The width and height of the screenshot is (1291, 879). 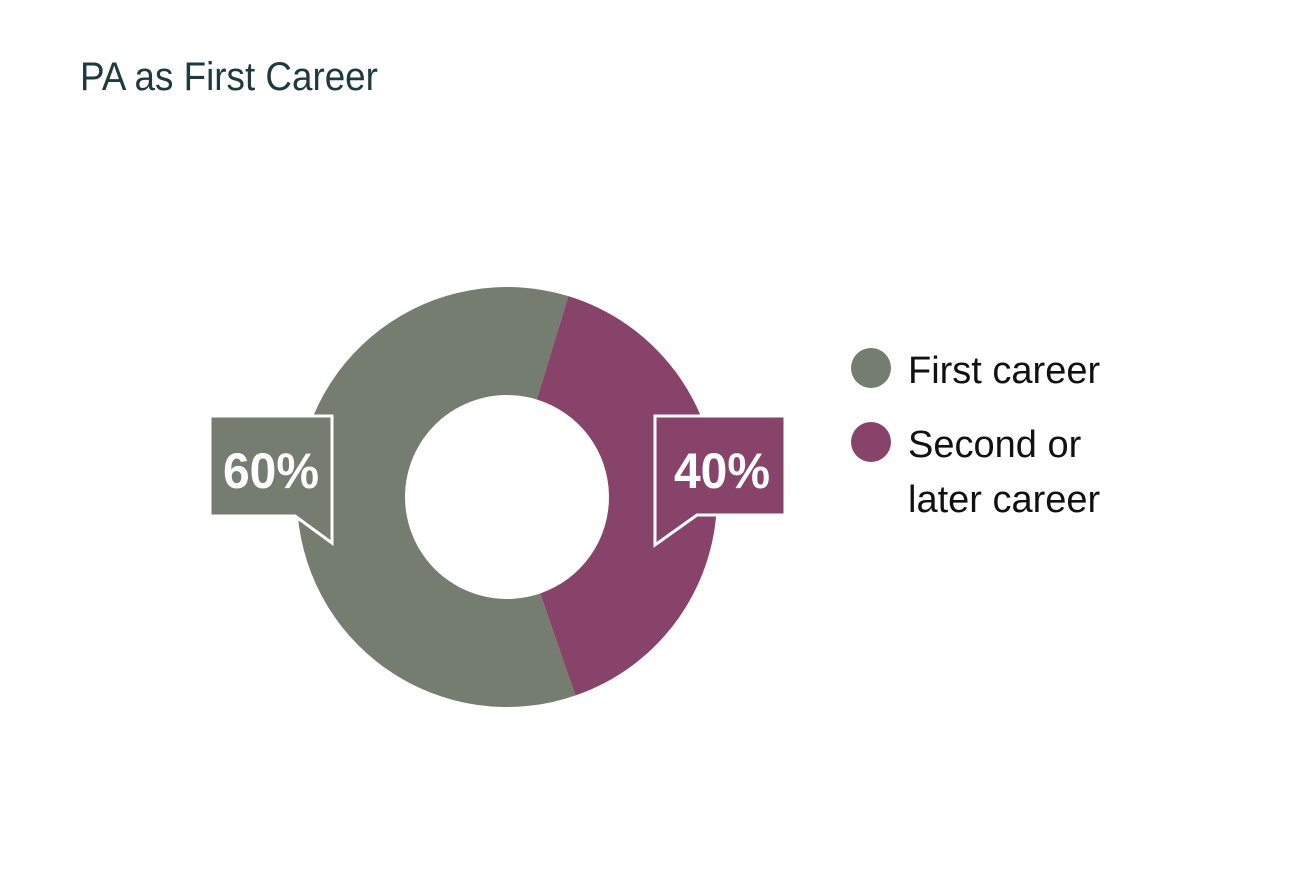 I want to click on legend-label-1: First career, so click(x=1004, y=371).